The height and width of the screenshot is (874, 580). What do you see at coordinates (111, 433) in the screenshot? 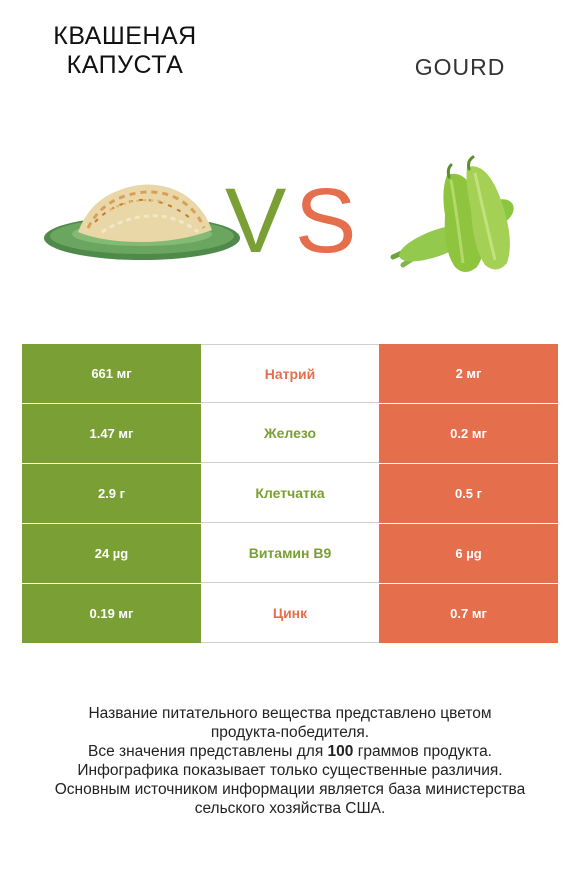
I see `left-value: 1.47 мг` at bounding box center [111, 433].